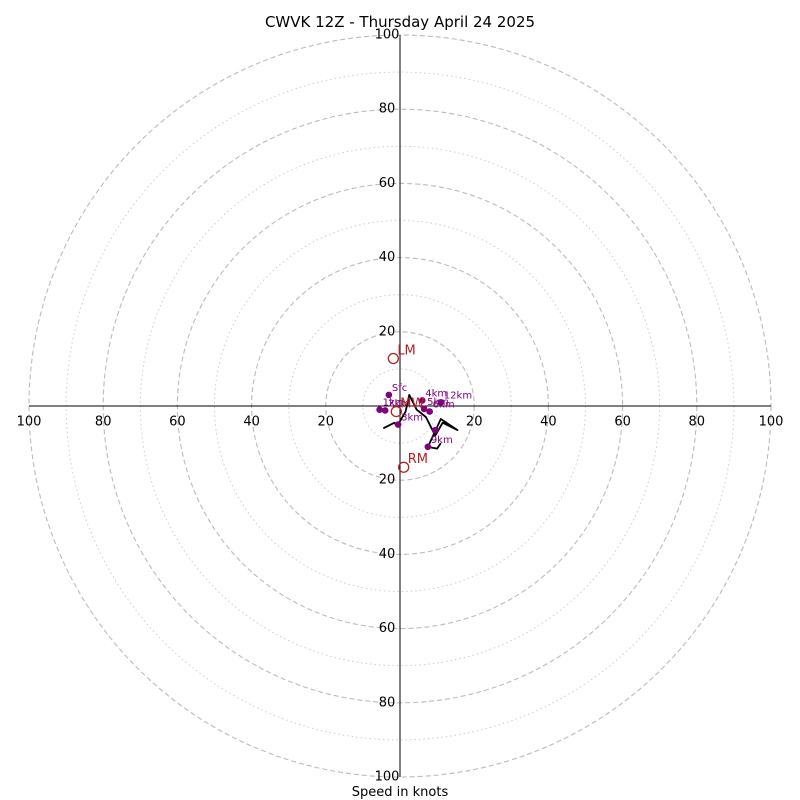 This screenshot has height=800, width=800. I want to click on storm-motion-label: LM, so click(406, 351).